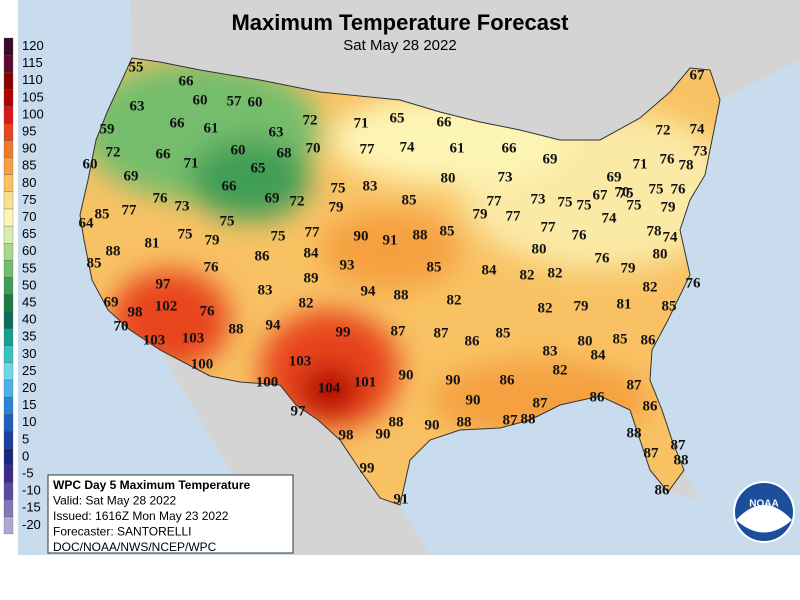  Describe the element at coordinates (115, 501) in the screenshot. I see `info-line: Valid: Sat May 28 2022` at that location.